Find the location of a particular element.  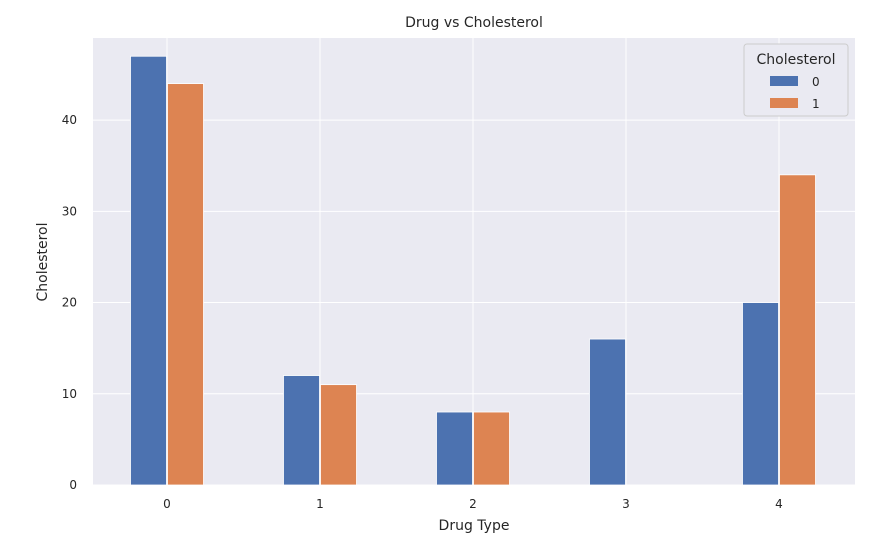

legend-label-0: 0 is located at coordinates (816, 82).